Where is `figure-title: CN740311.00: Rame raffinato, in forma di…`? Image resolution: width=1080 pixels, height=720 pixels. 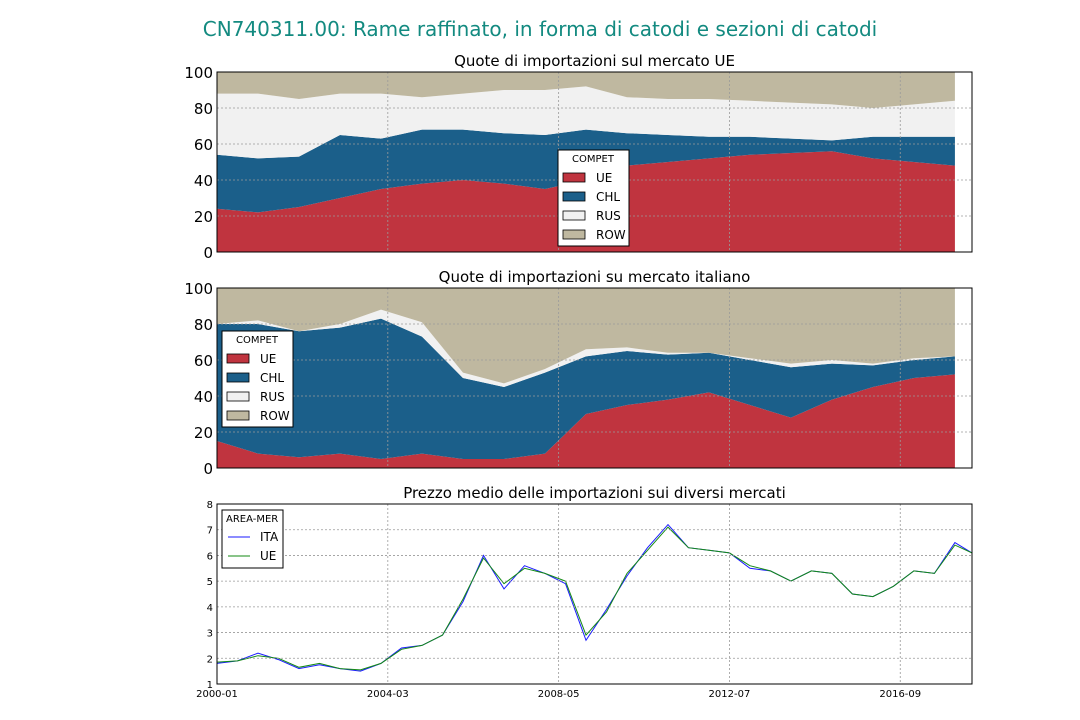
figure-title: CN740311.00: Rame raffinato, in forma di… is located at coordinates (540, 29).